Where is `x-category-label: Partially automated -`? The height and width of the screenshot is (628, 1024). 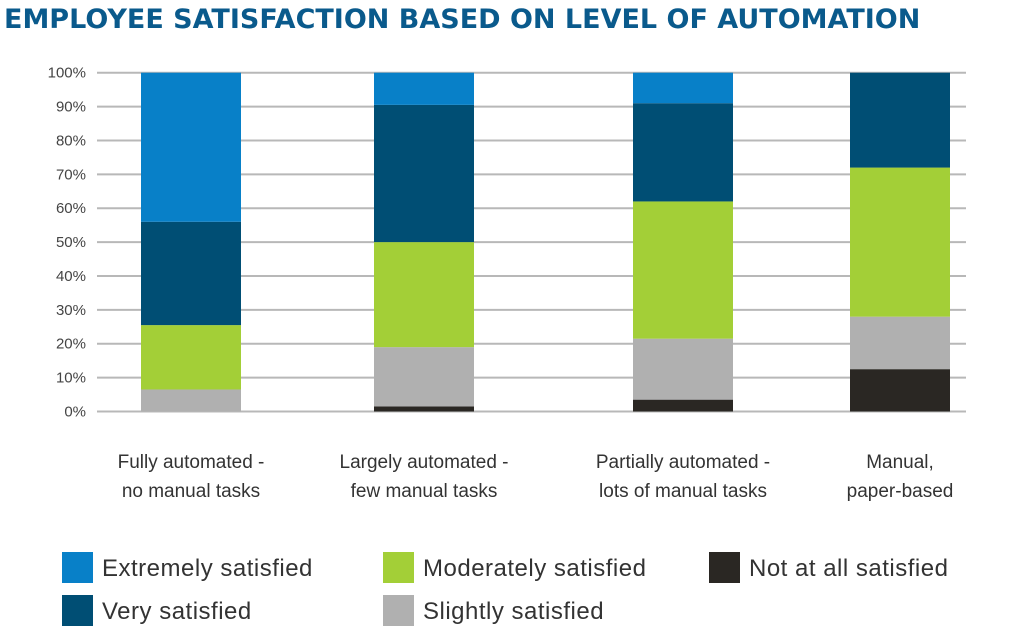
x-category-label: Partially automated - is located at coordinates (683, 462).